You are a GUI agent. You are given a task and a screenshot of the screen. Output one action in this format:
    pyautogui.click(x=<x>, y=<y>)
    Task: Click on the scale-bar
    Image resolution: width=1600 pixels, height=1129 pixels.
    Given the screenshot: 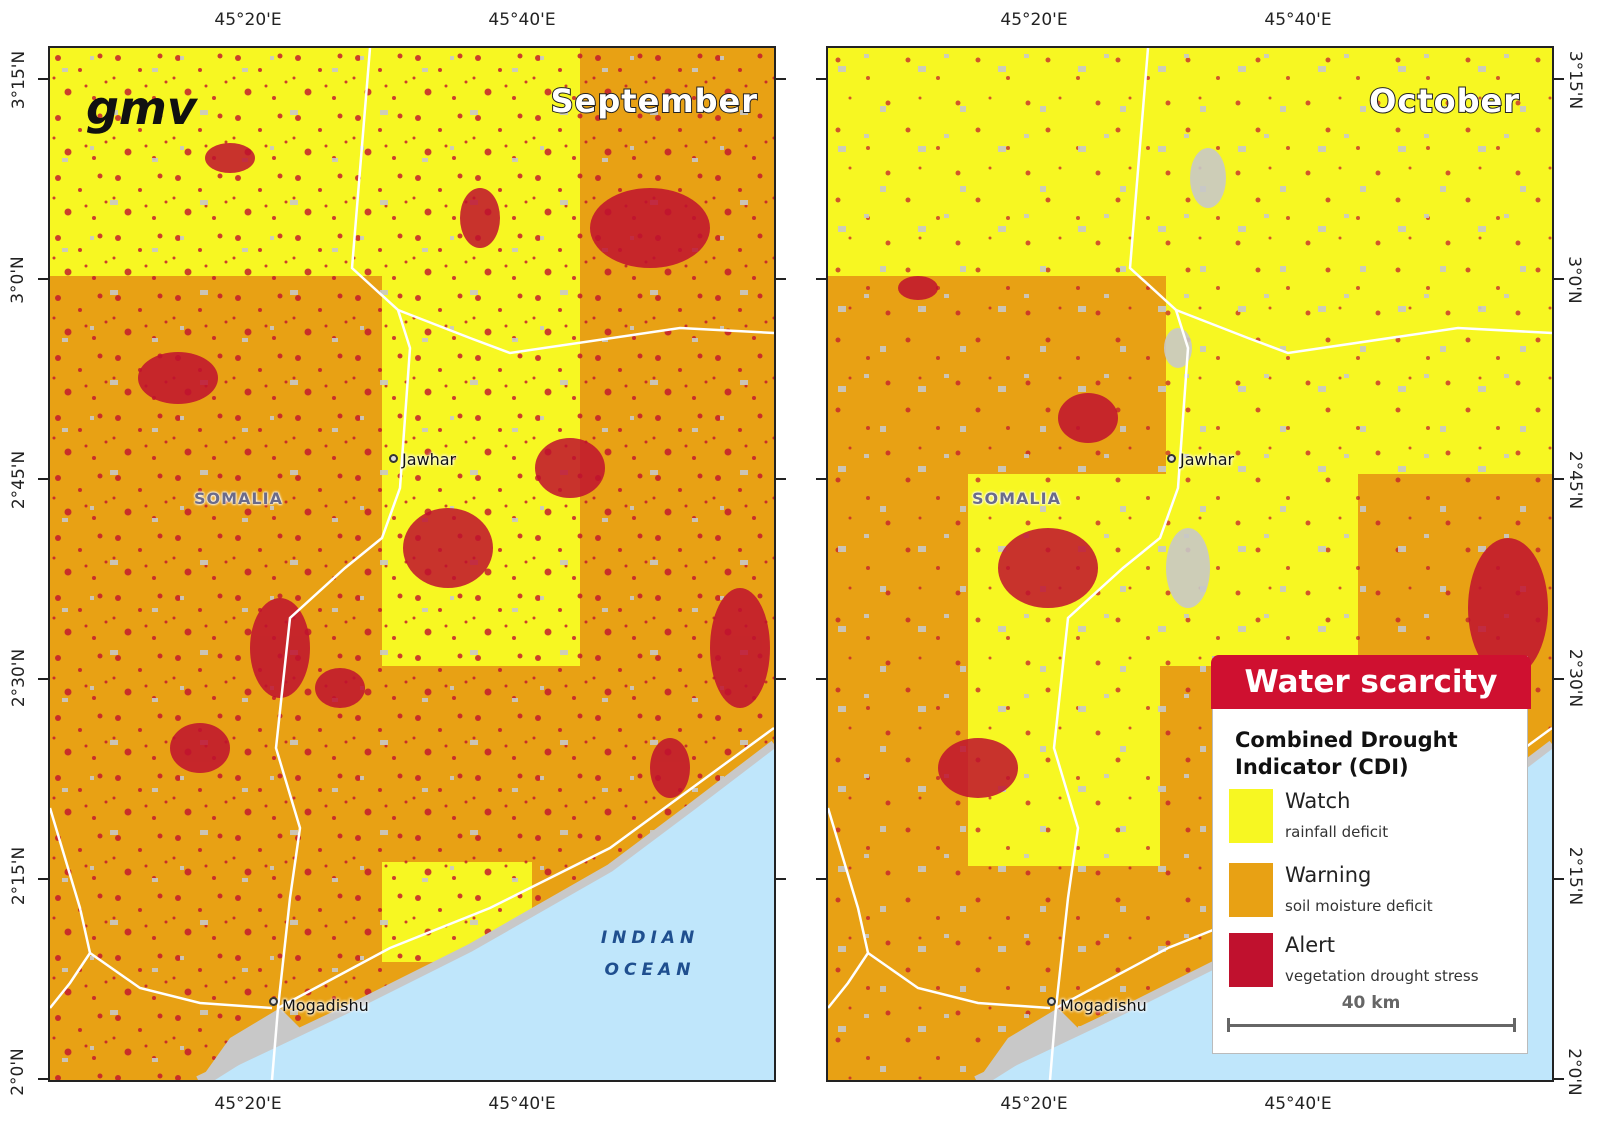 What is the action you would take?
    pyautogui.click(x=1372, y=1025)
    